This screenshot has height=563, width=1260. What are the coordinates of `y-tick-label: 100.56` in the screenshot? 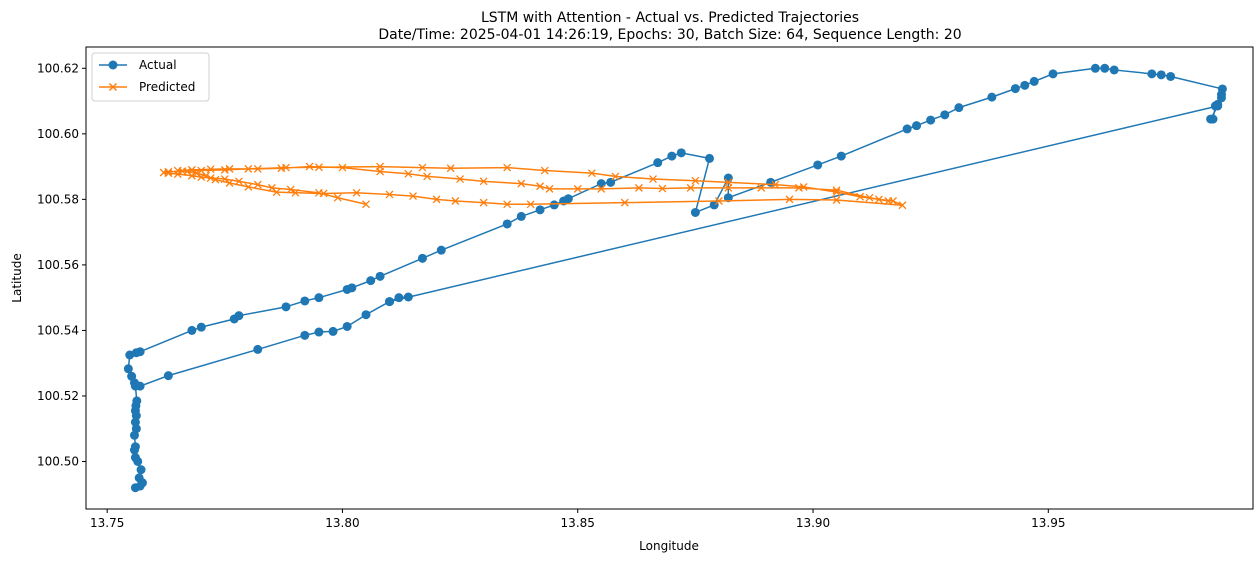 It's located at (58, 265).